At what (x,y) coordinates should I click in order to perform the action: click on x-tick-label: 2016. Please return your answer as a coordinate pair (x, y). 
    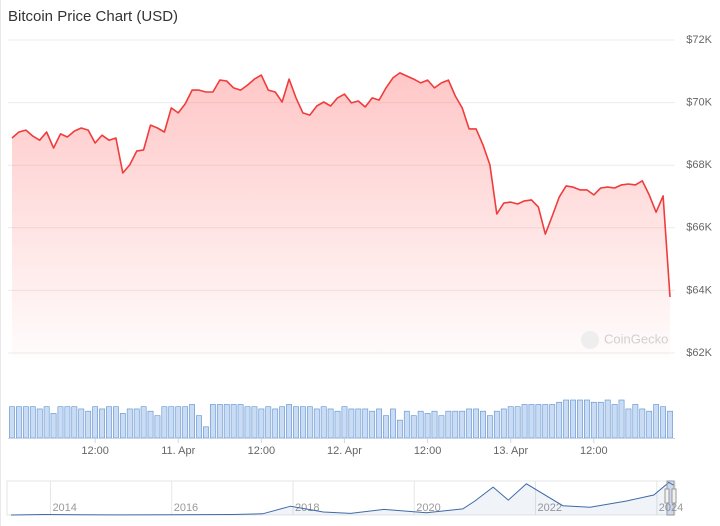
    Looking at the image, I should click on (186, 508).